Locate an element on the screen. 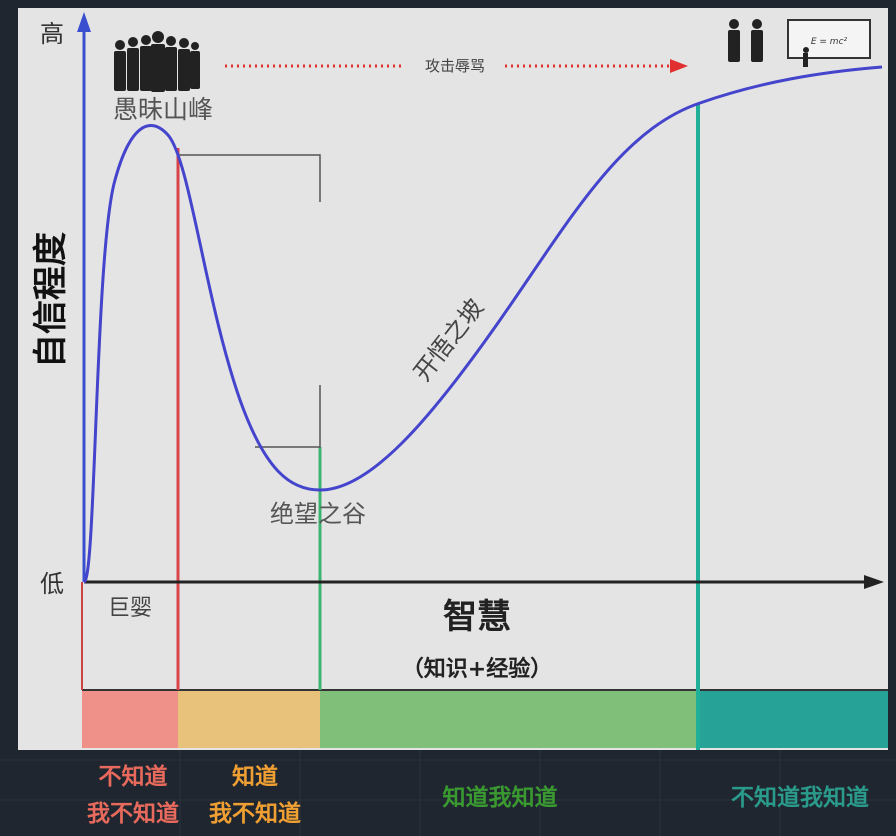  y-axis-title: 自信程度 is located at coordinates (51, 300).